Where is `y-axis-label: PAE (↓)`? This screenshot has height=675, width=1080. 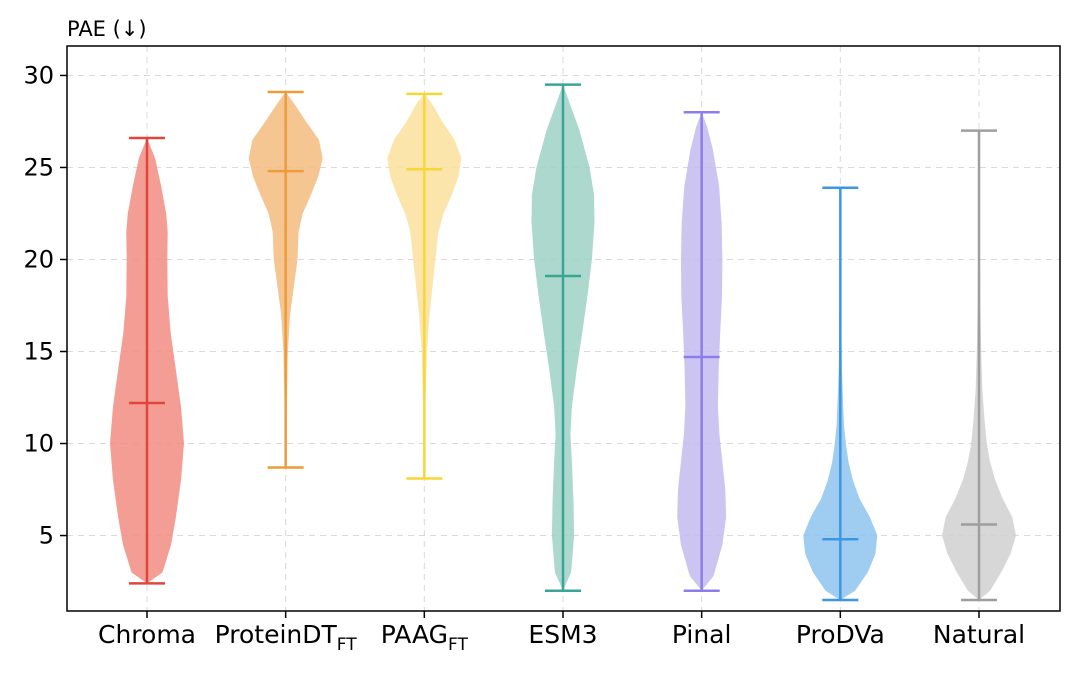 y-axis-label: PAE (↓) is located at coordinates (107, 29).